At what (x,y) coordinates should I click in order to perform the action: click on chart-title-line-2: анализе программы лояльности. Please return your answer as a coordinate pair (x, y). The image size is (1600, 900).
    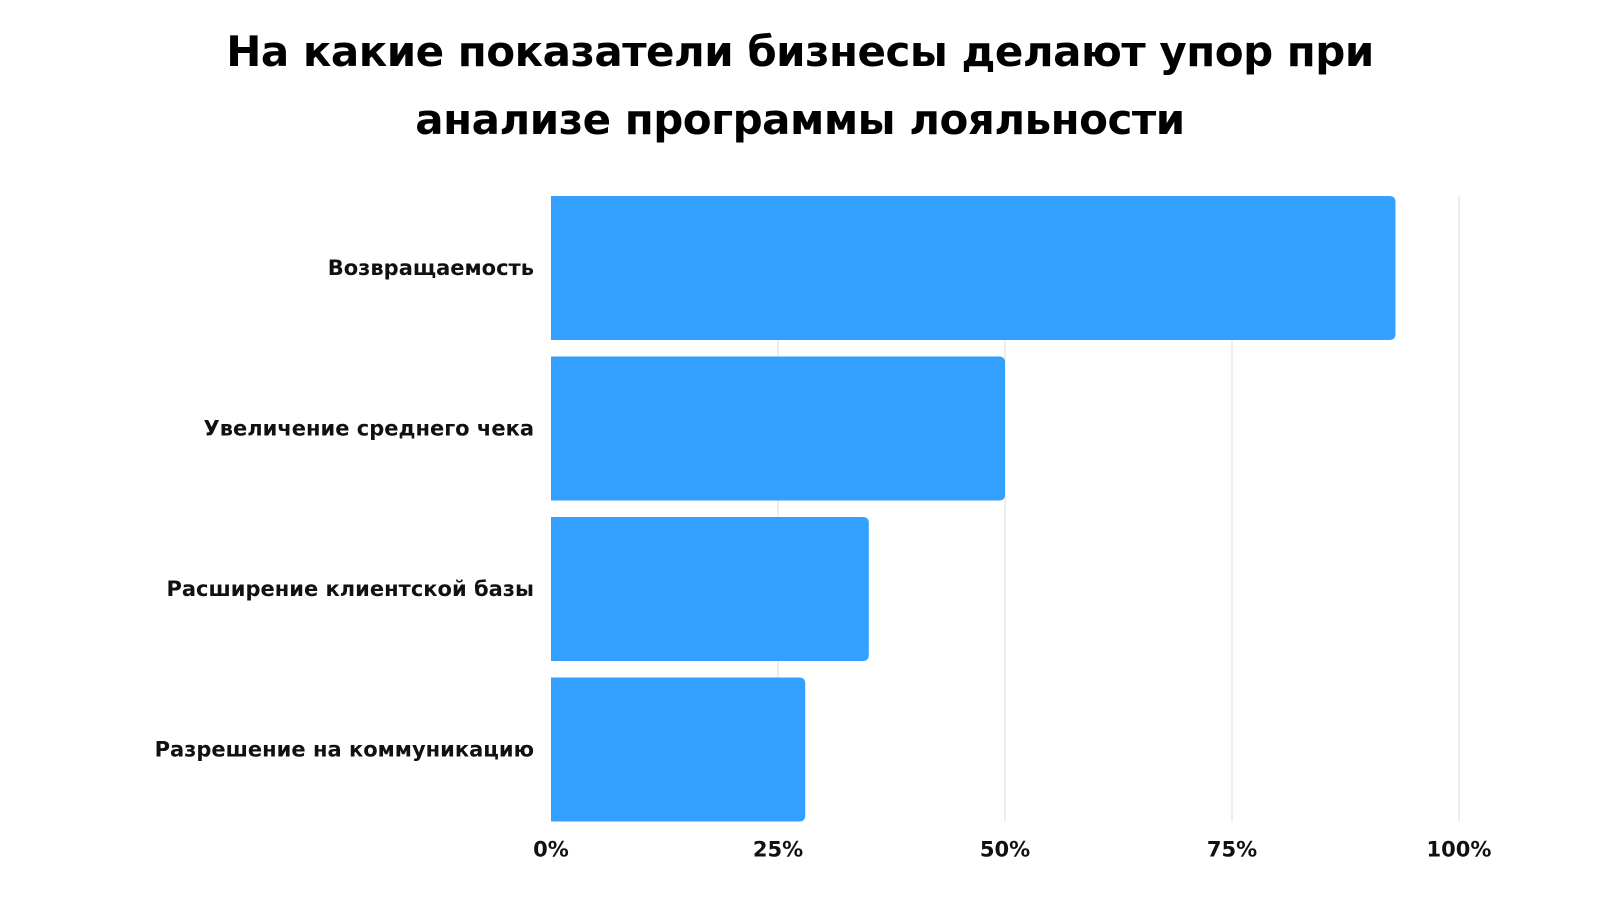
    Looking at the image, I should click on (800, 119).